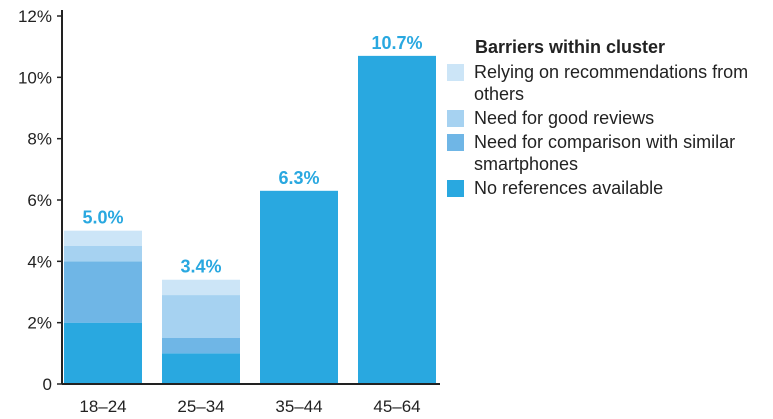  Describe the element at coordinates (103, 292) in the screenshot. I see `bar-segment-18–24-s1` at that location.